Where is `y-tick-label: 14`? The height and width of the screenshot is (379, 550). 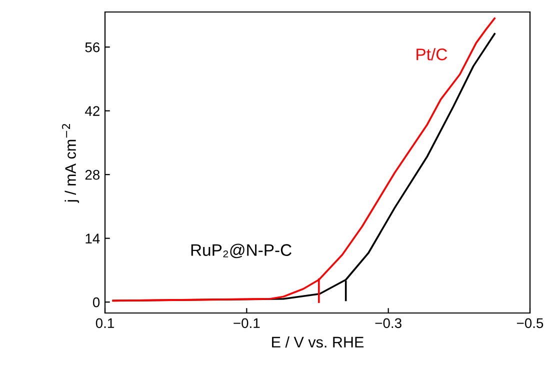 y-tick-label: 14 is located at coordinates (93, 239).